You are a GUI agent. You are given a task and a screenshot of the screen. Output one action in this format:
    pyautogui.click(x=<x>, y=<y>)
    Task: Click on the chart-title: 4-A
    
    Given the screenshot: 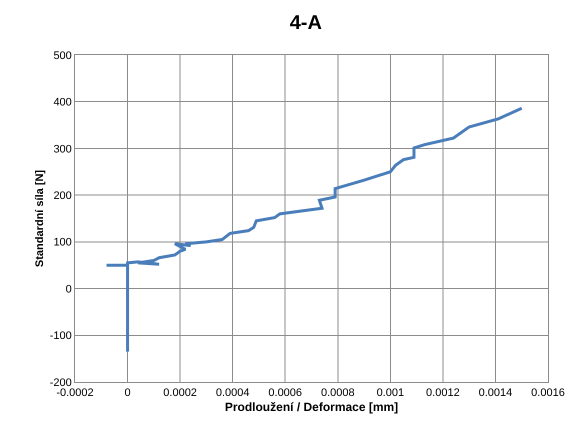 What is the action you would take?
    pyautogui.click(x=306, y=23)
    